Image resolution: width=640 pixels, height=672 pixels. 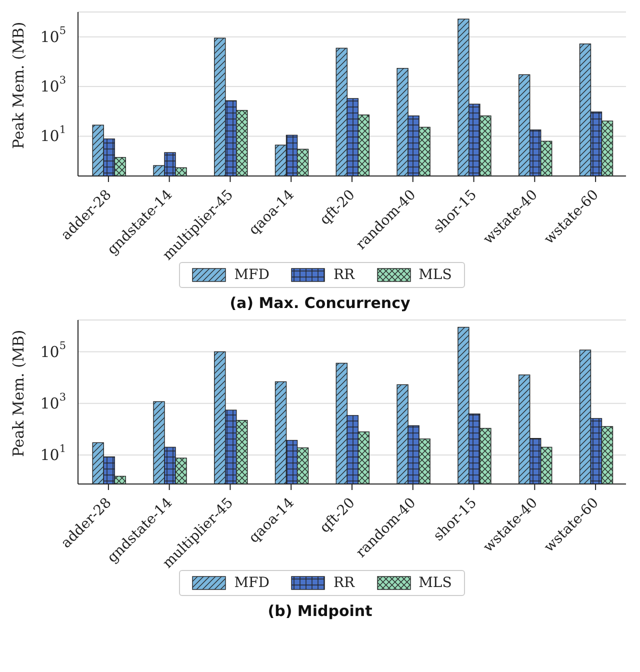 I want to click on text: (a) Max. Concurrency, so click(x=320, y=303).